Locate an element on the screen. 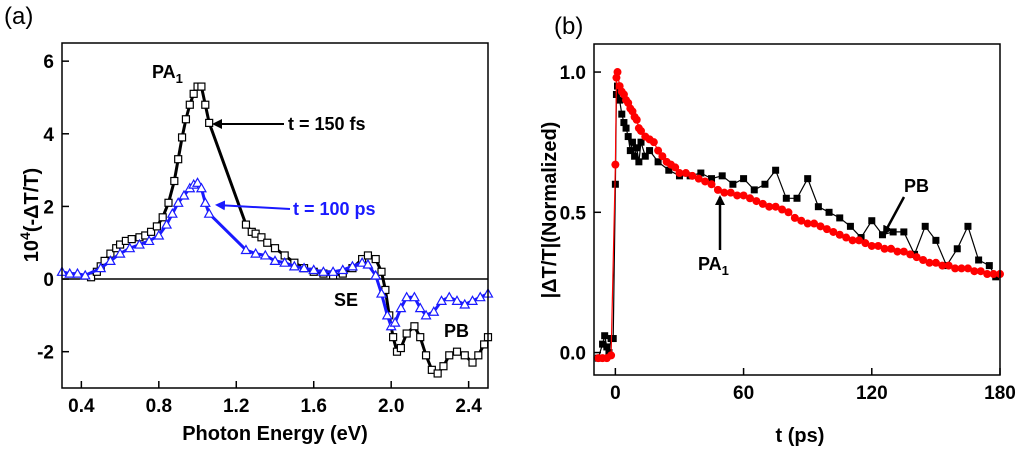 Image resolution: width=1024 pixels, height=459 pixels. annot-pa1-b-sub: 1 is located at coordinates (725, 270).